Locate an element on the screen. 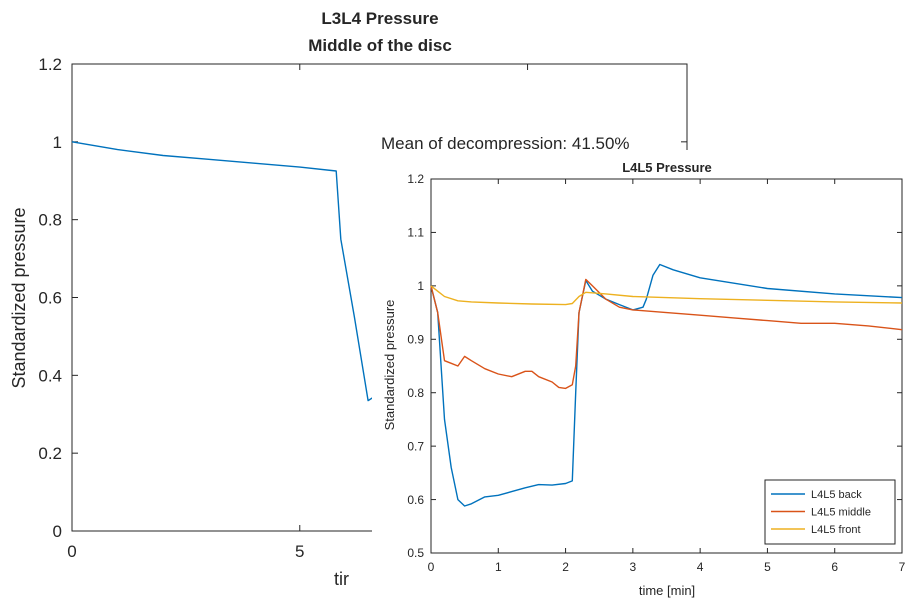 Image resolution: width=910 pixels, height=603 pixels. chart2-legend: L4L5 back L4L5 middle L4L5 front is located at coordinates (830, 512).